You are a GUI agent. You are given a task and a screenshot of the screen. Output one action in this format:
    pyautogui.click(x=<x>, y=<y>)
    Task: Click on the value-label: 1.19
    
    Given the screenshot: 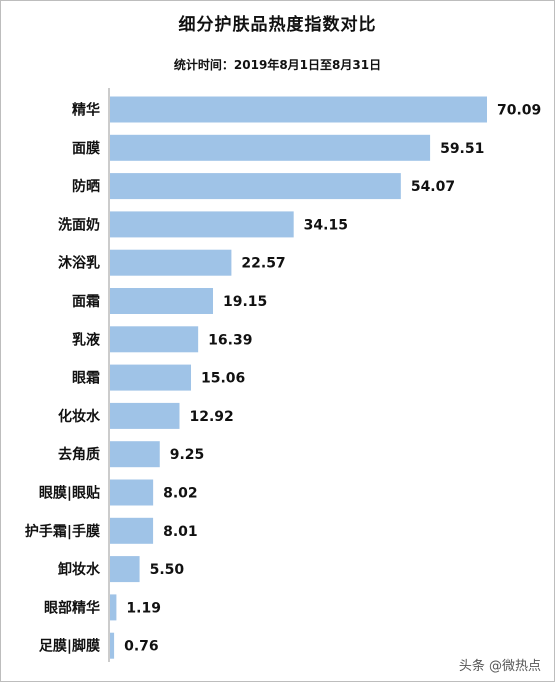 What is the action you would take?
    pyautogui.click(x=143, y=608)
    